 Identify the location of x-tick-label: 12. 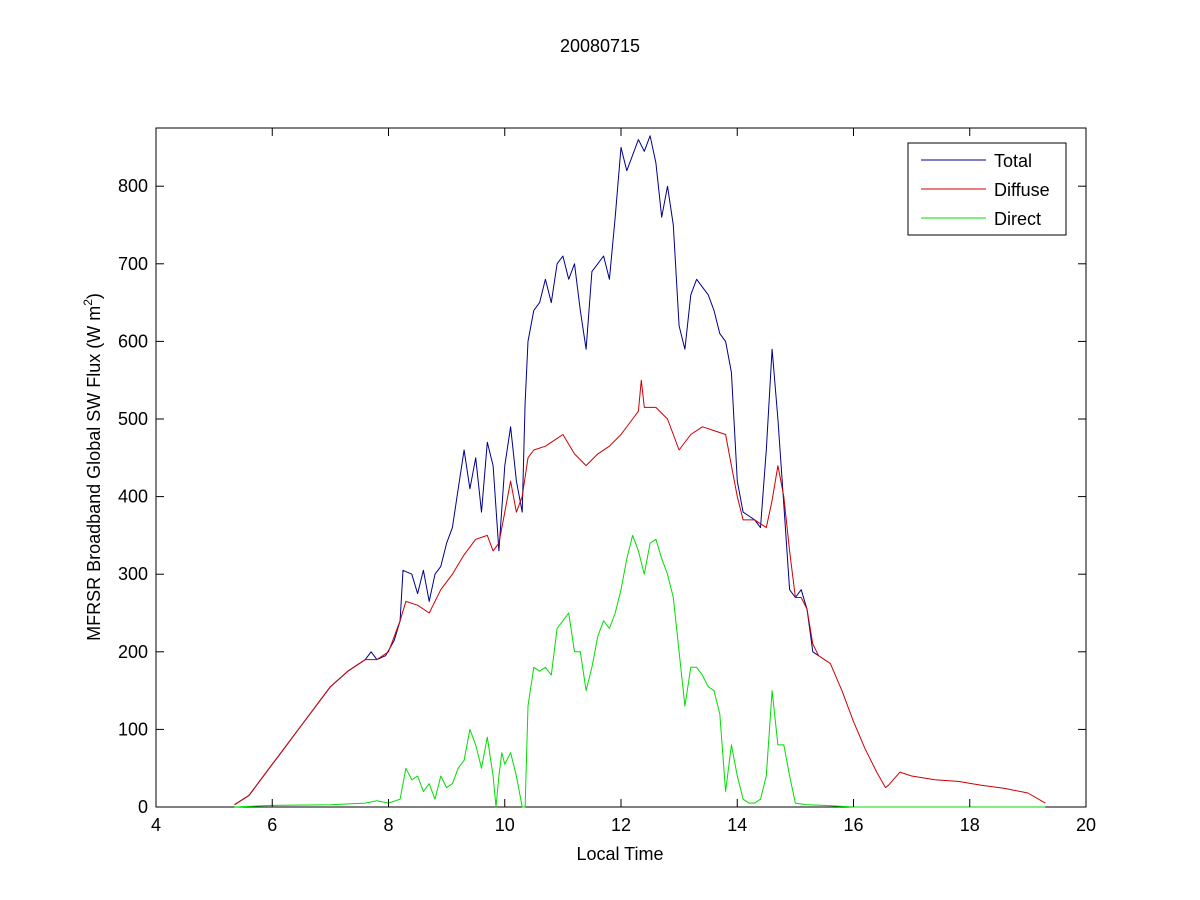
(621, 825).